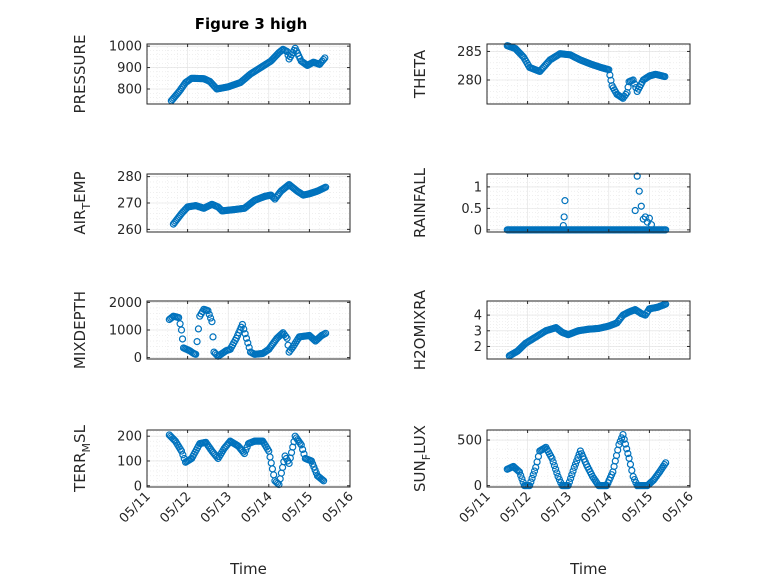  Describe the element at coordinates (637, 507) in the screenshot. I see `x-tick-label: 05/15` at that location.